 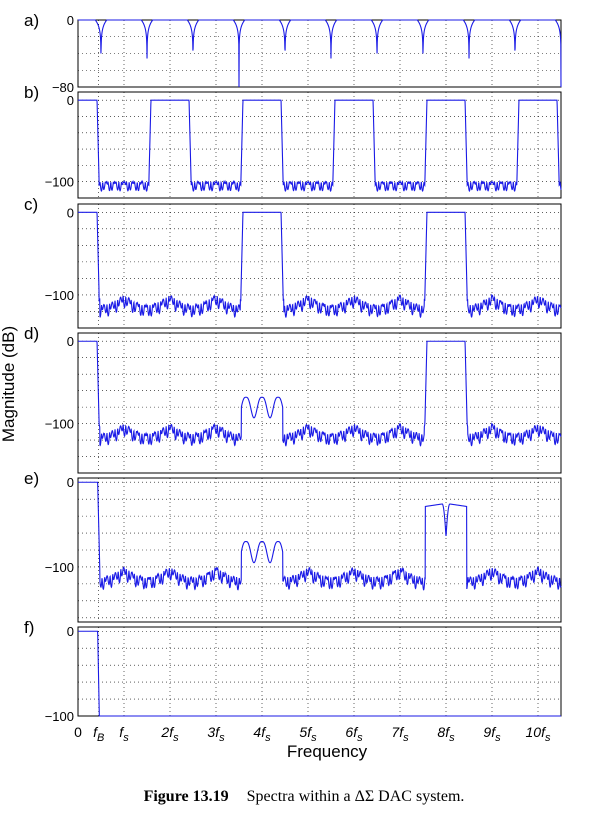 What do you see at coordinates (262, 734) in the screenshot?
I see `x-tick-label: 4fs` at bounding box center [262, 734].